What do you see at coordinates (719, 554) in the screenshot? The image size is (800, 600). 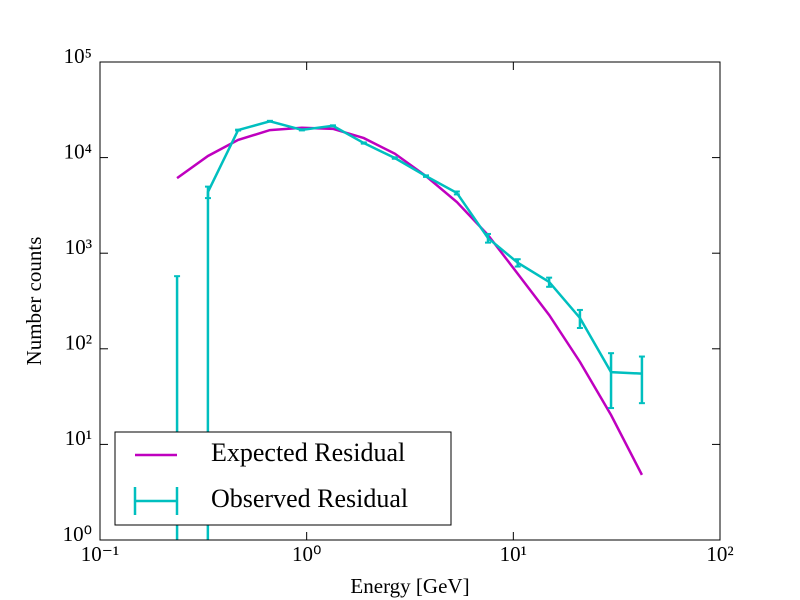 I see `x-tick-label: 10²` at bounding box center [719, 554].